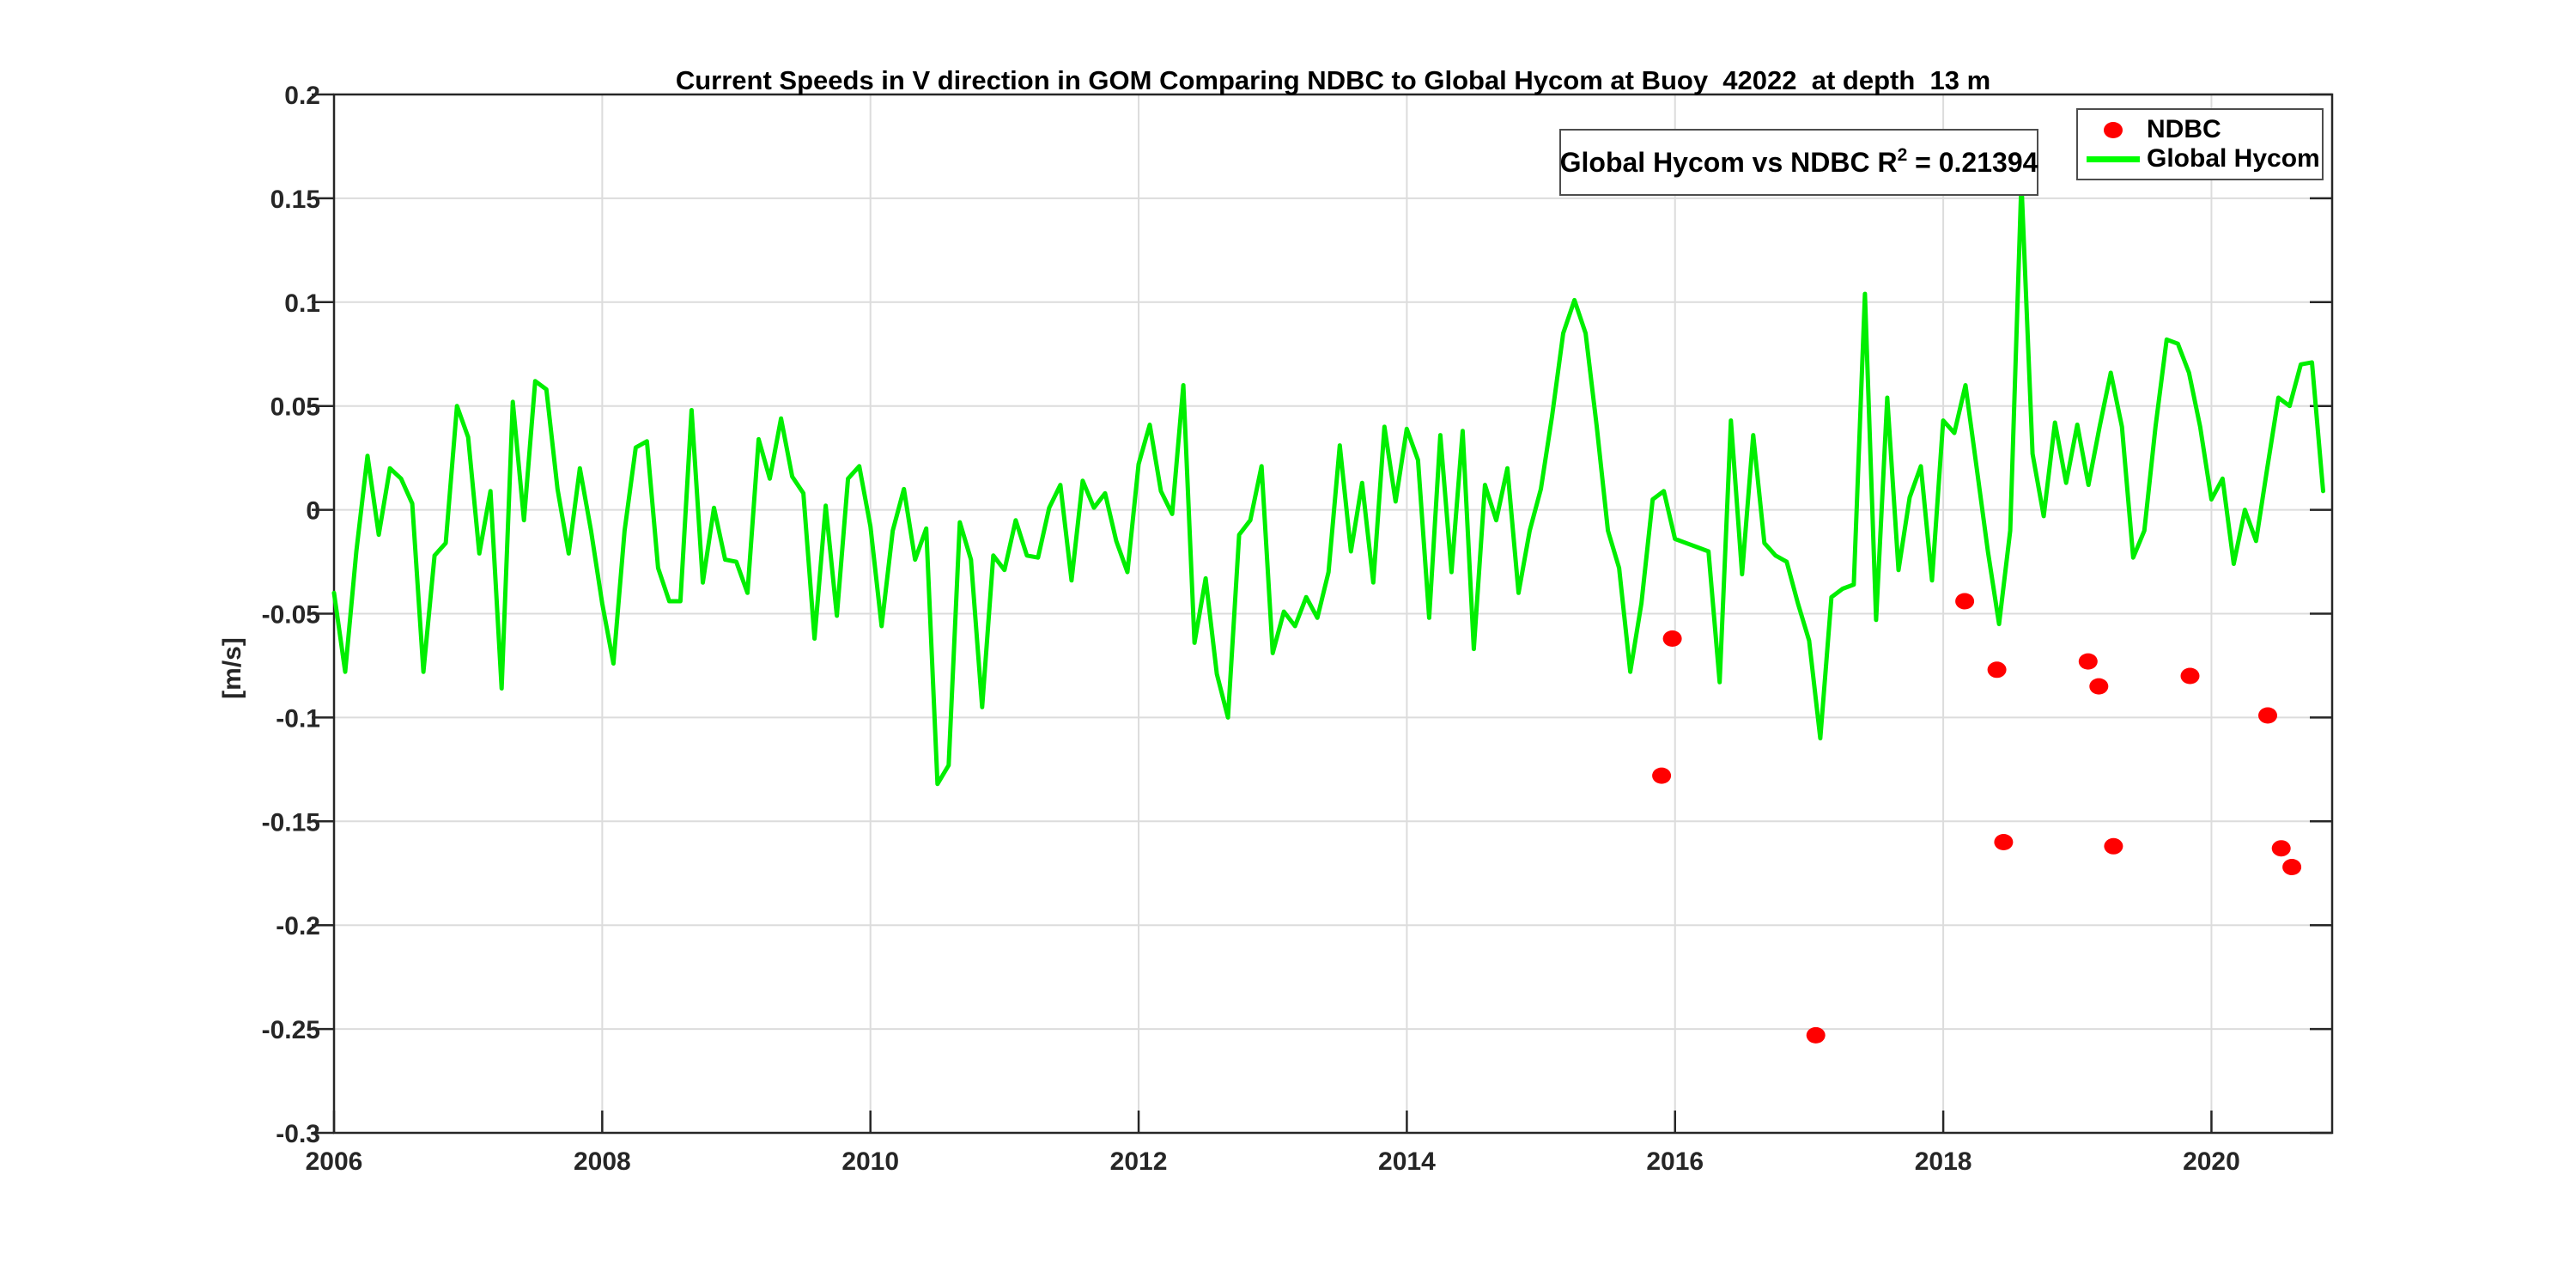 This screenshot has width=2576, height=1272. I want to click on y-tick-label: 0.05, so click(295, 407).